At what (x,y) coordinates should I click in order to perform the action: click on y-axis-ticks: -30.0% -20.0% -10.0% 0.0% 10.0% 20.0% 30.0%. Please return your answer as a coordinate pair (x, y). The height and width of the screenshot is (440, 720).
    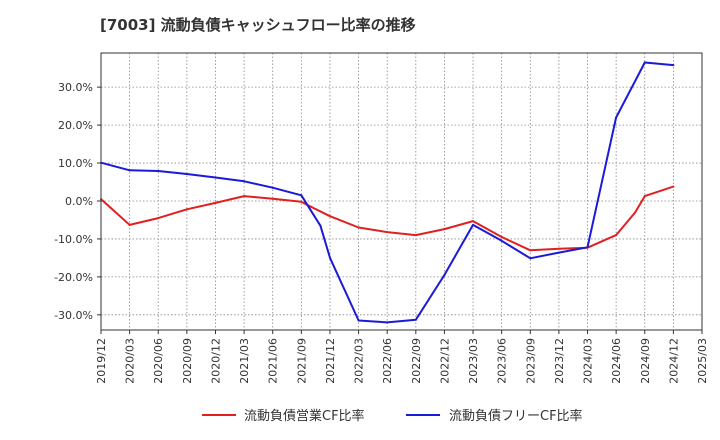
    Looking at the image, I should click on (77, 201).